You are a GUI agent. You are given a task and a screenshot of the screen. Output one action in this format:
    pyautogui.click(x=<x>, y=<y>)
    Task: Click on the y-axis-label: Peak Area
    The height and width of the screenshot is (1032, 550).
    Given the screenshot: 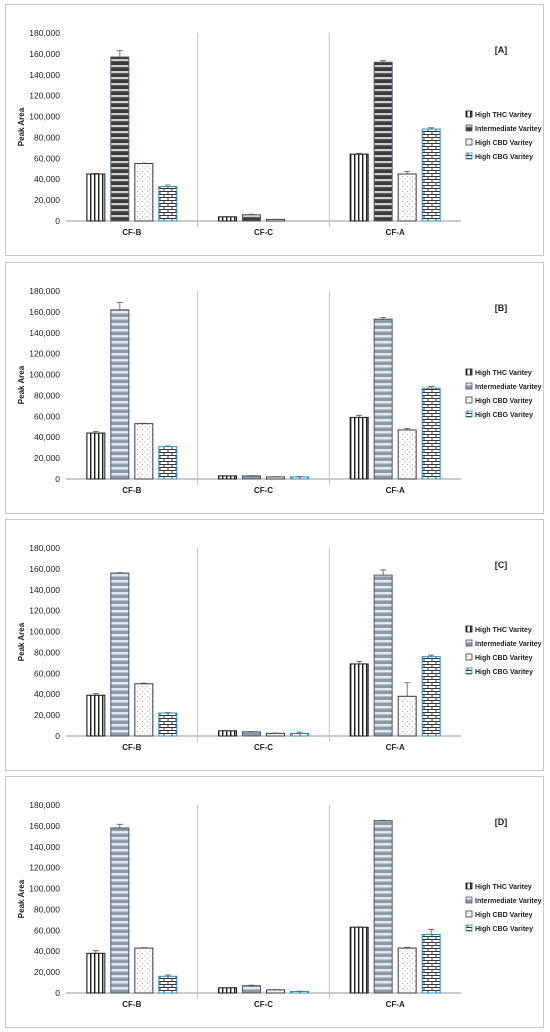 What is the action you would take?
    pyautogui.click(x=21, y=384)
    